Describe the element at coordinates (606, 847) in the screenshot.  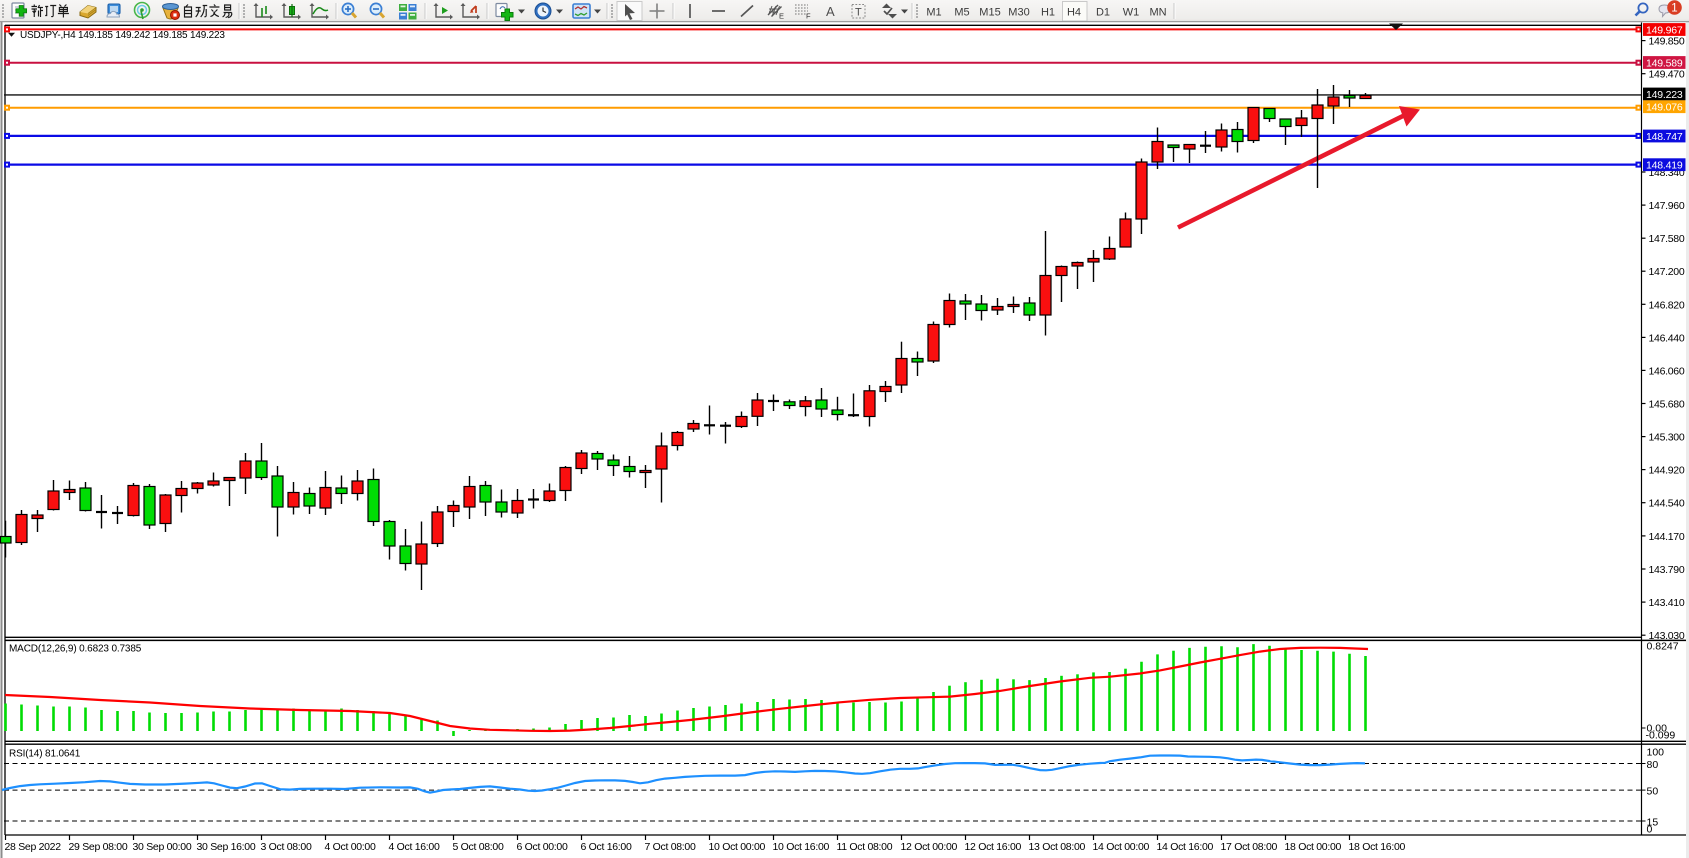
I see `svg-text: 6 Oct 16:00` at that location.